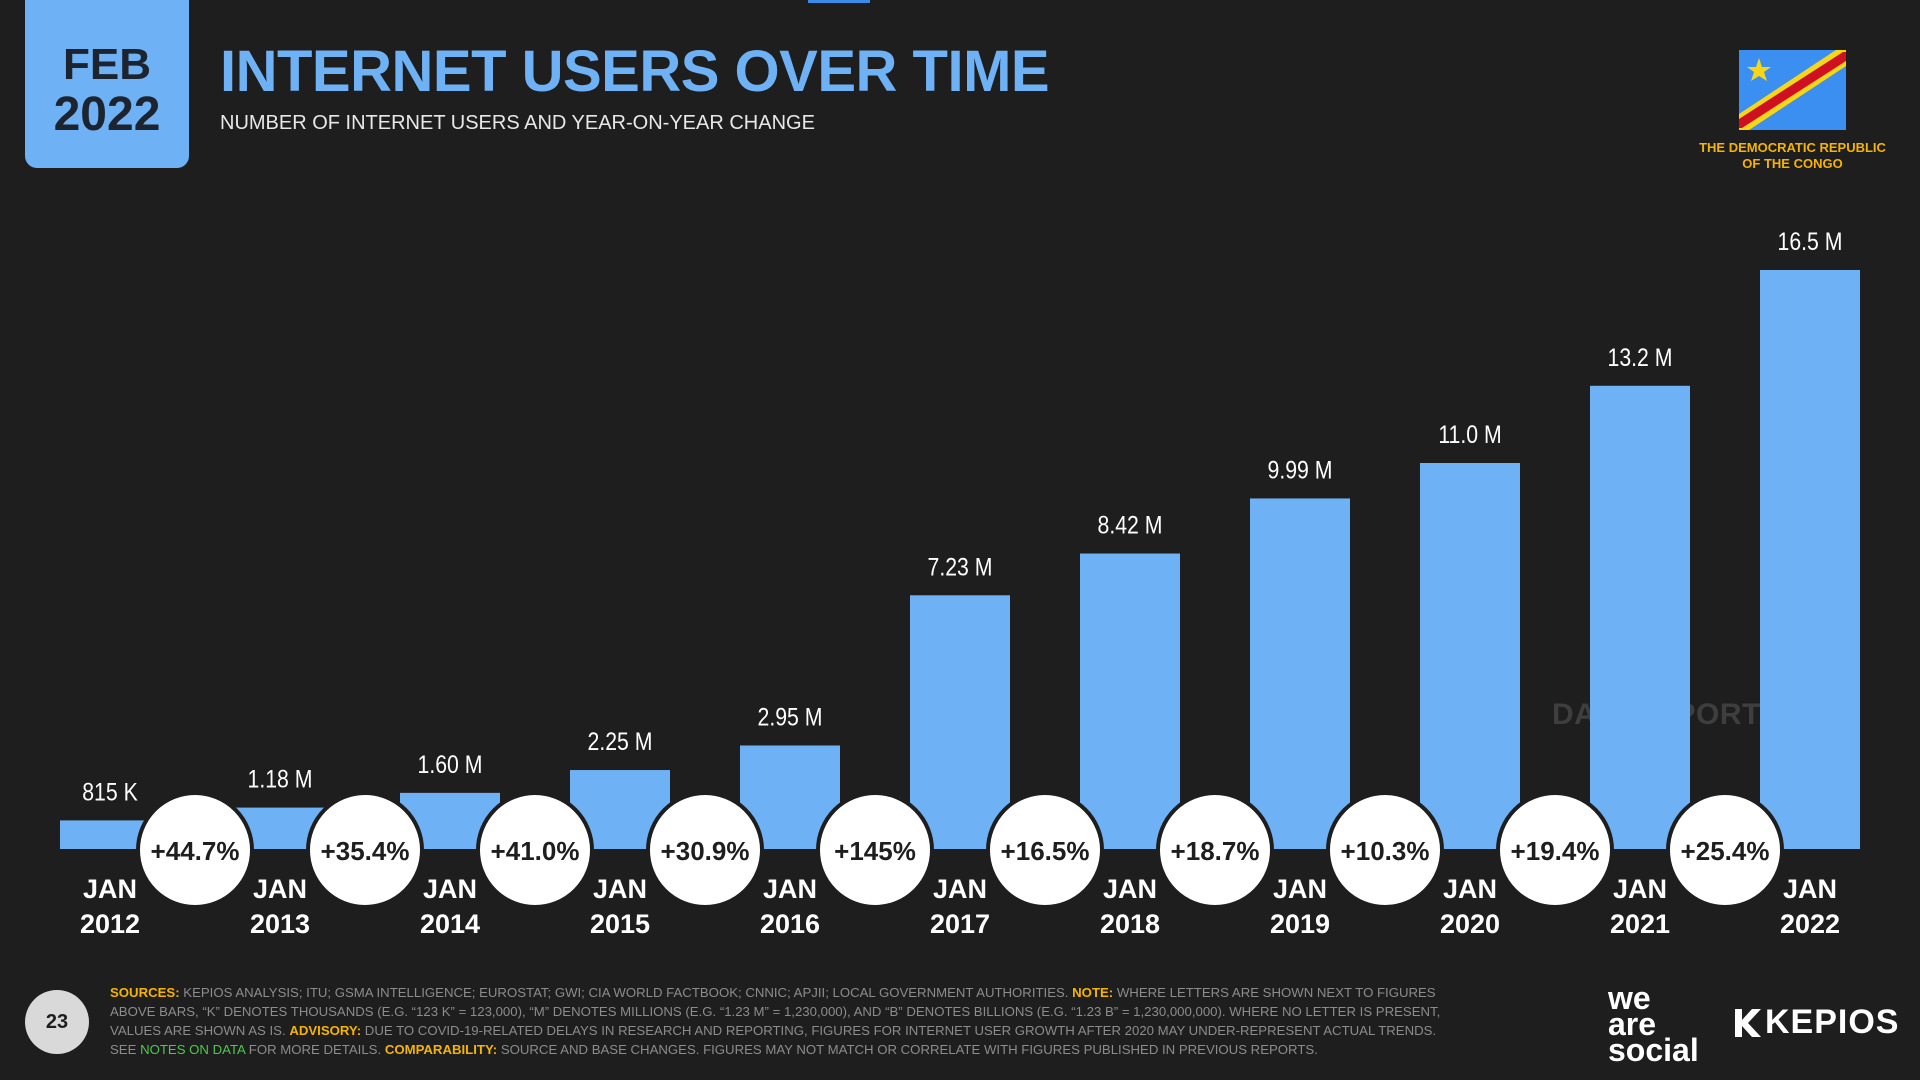 This screenshot has height=1080, width=1920. What do you see at coordinates (1792, 90) in the screenshot?
I see `drc-flag-icon` at bounding box center [1792, 90].